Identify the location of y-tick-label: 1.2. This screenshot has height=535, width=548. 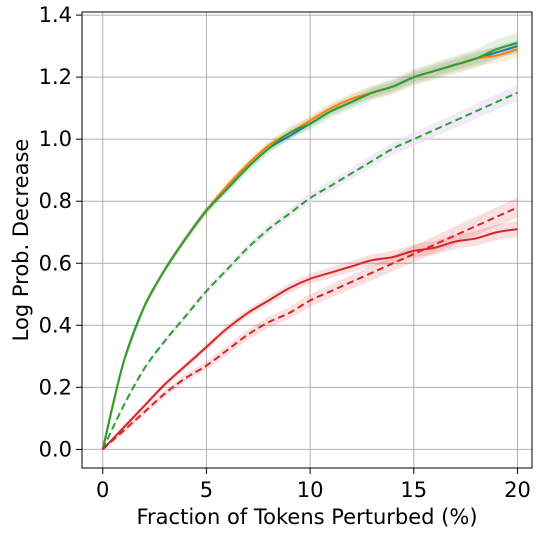
(55, 77).